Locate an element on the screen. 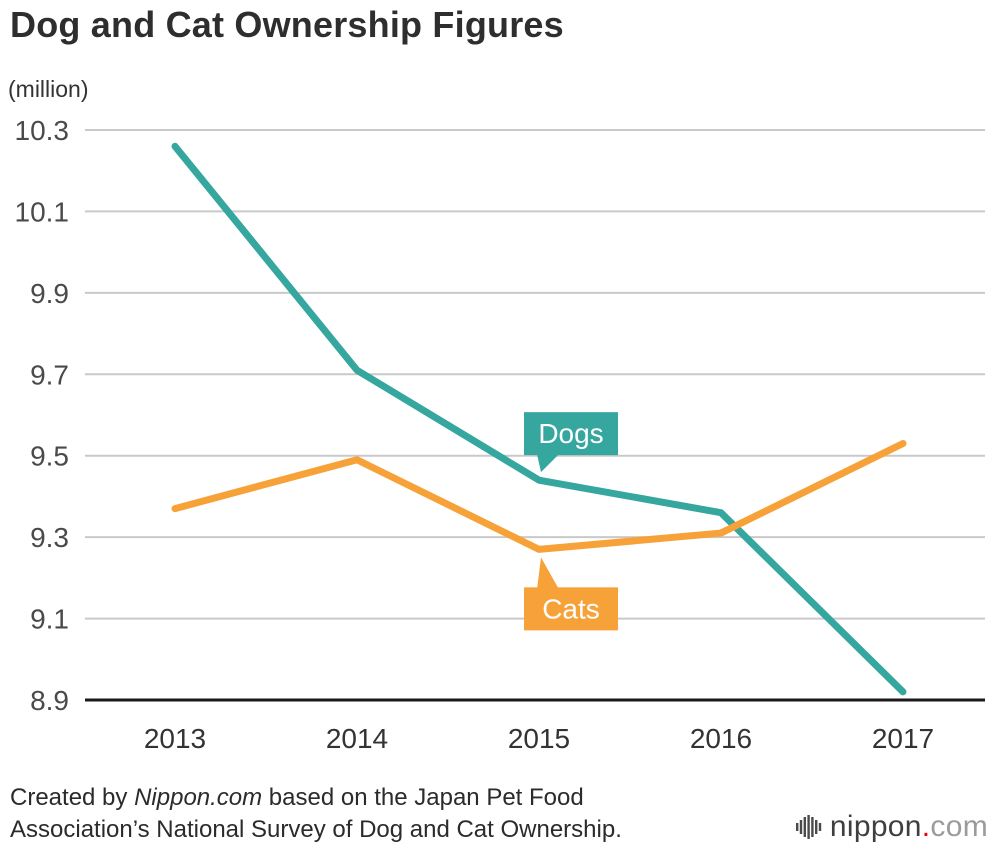  nippon-logo: nippon. com is located at coordinates (891, 827).